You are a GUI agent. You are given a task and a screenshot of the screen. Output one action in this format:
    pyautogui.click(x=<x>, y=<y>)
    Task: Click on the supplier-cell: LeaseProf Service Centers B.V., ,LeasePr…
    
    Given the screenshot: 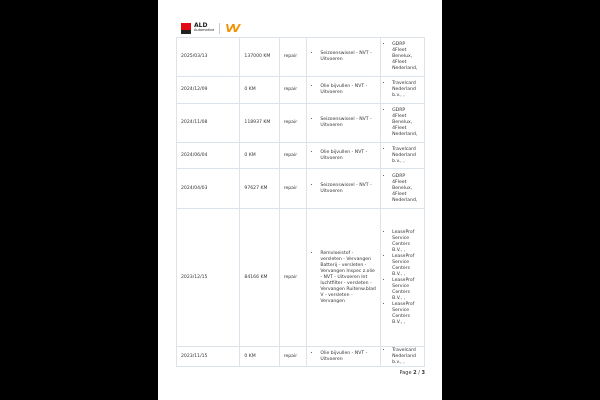 What is the action you would take?
    pyautogui.click(x=402, y=277)
    